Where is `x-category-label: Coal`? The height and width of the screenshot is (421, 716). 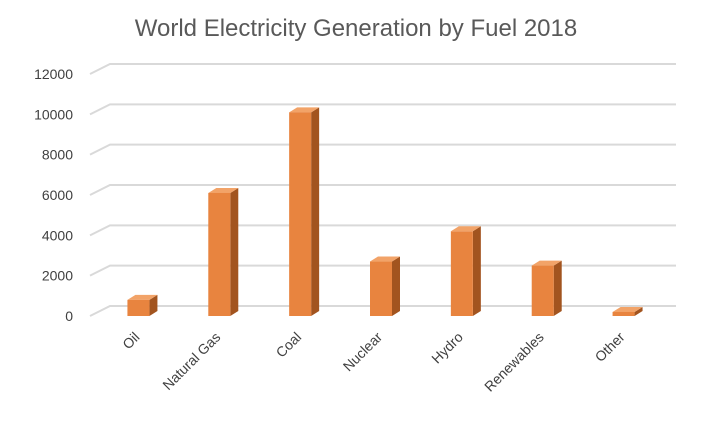
x-category-label: Coal is located at coordinates (289, 345).